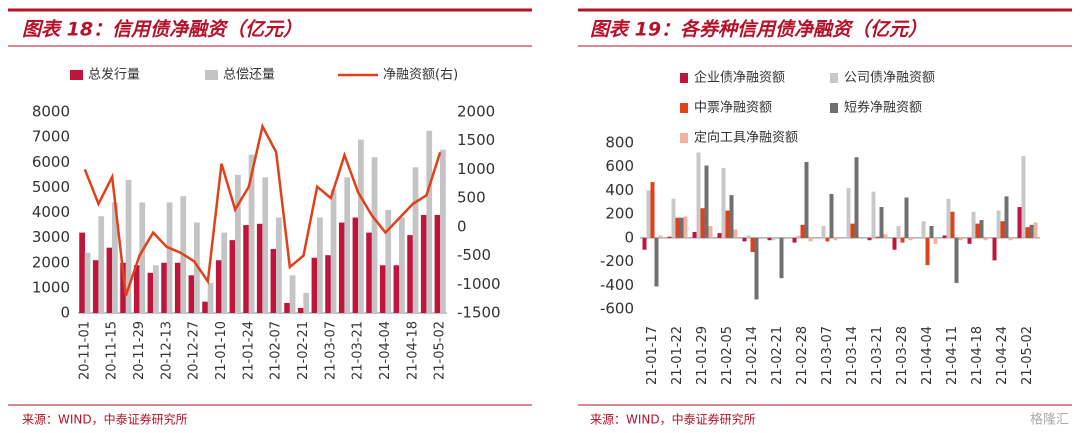 The image size is (1080, 433). What do you see at coordinates (733, 108) in the screenshot?
I see `legend-label: 中票净融资额` at bounding box center [733, 108].